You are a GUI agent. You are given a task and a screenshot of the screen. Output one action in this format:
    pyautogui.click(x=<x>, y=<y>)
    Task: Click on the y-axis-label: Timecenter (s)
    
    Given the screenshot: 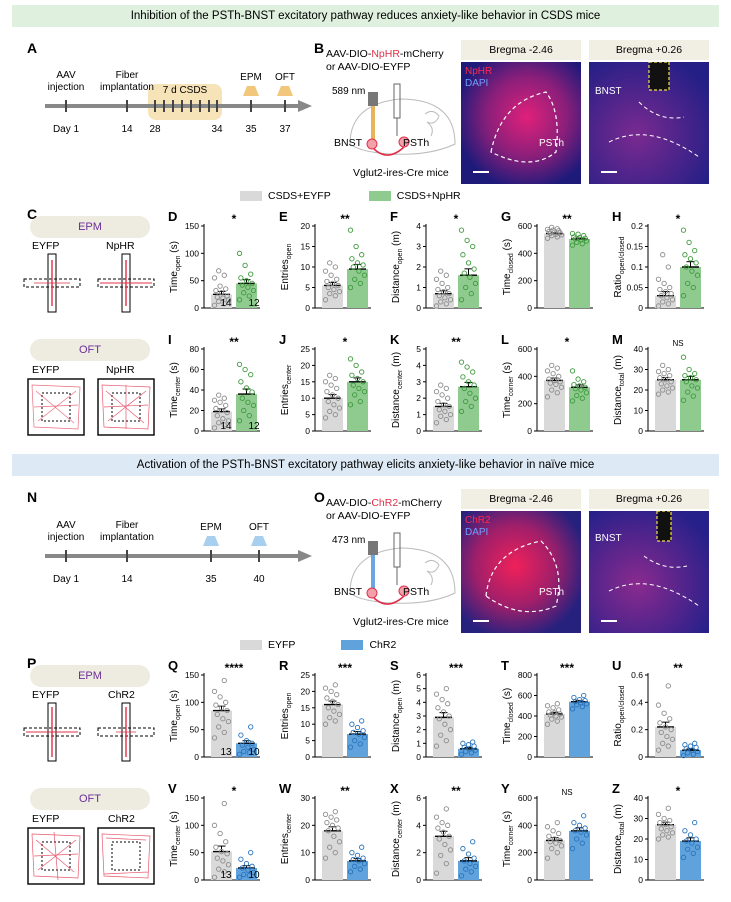 What is the action you would take?
    pyautogui.click(x=175, y=839)
    